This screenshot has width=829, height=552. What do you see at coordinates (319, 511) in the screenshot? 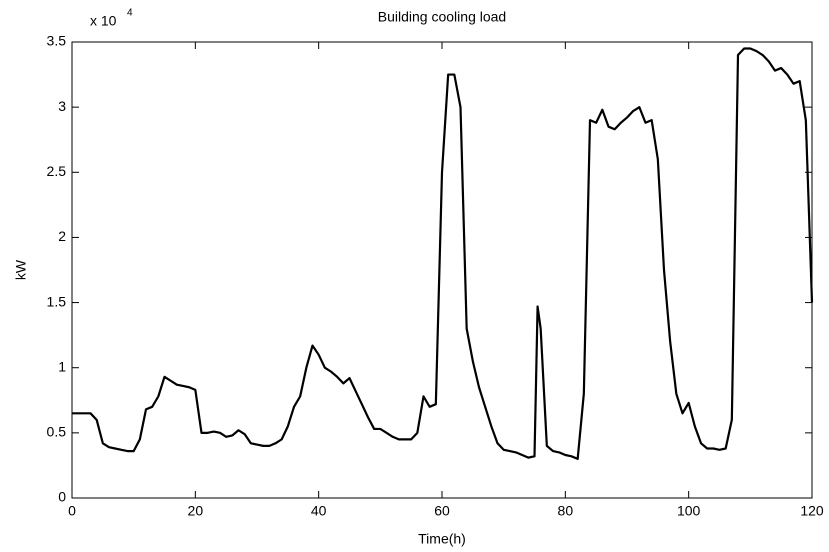
I see `x-tick-label: 40` at bounding box center [319, 511].